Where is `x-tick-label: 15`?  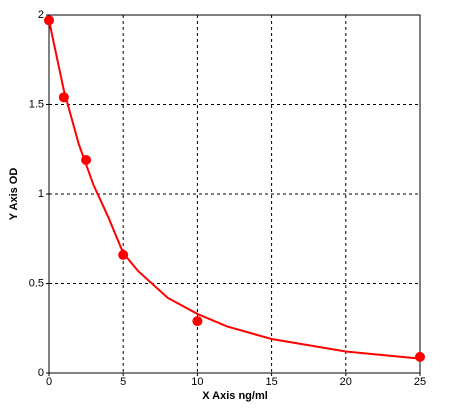
x-tick-label: 15 is located at coordinates (271, 382).